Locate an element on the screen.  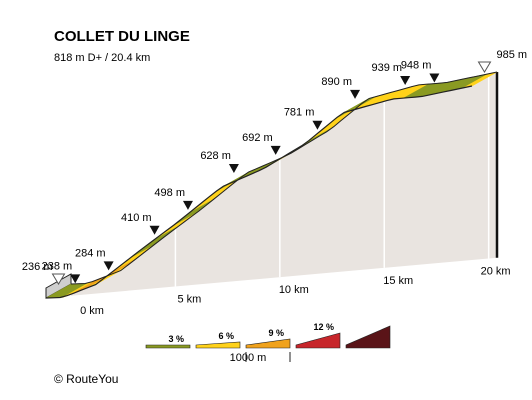
legend-label: 3 % is located at coordinates (176, 339).